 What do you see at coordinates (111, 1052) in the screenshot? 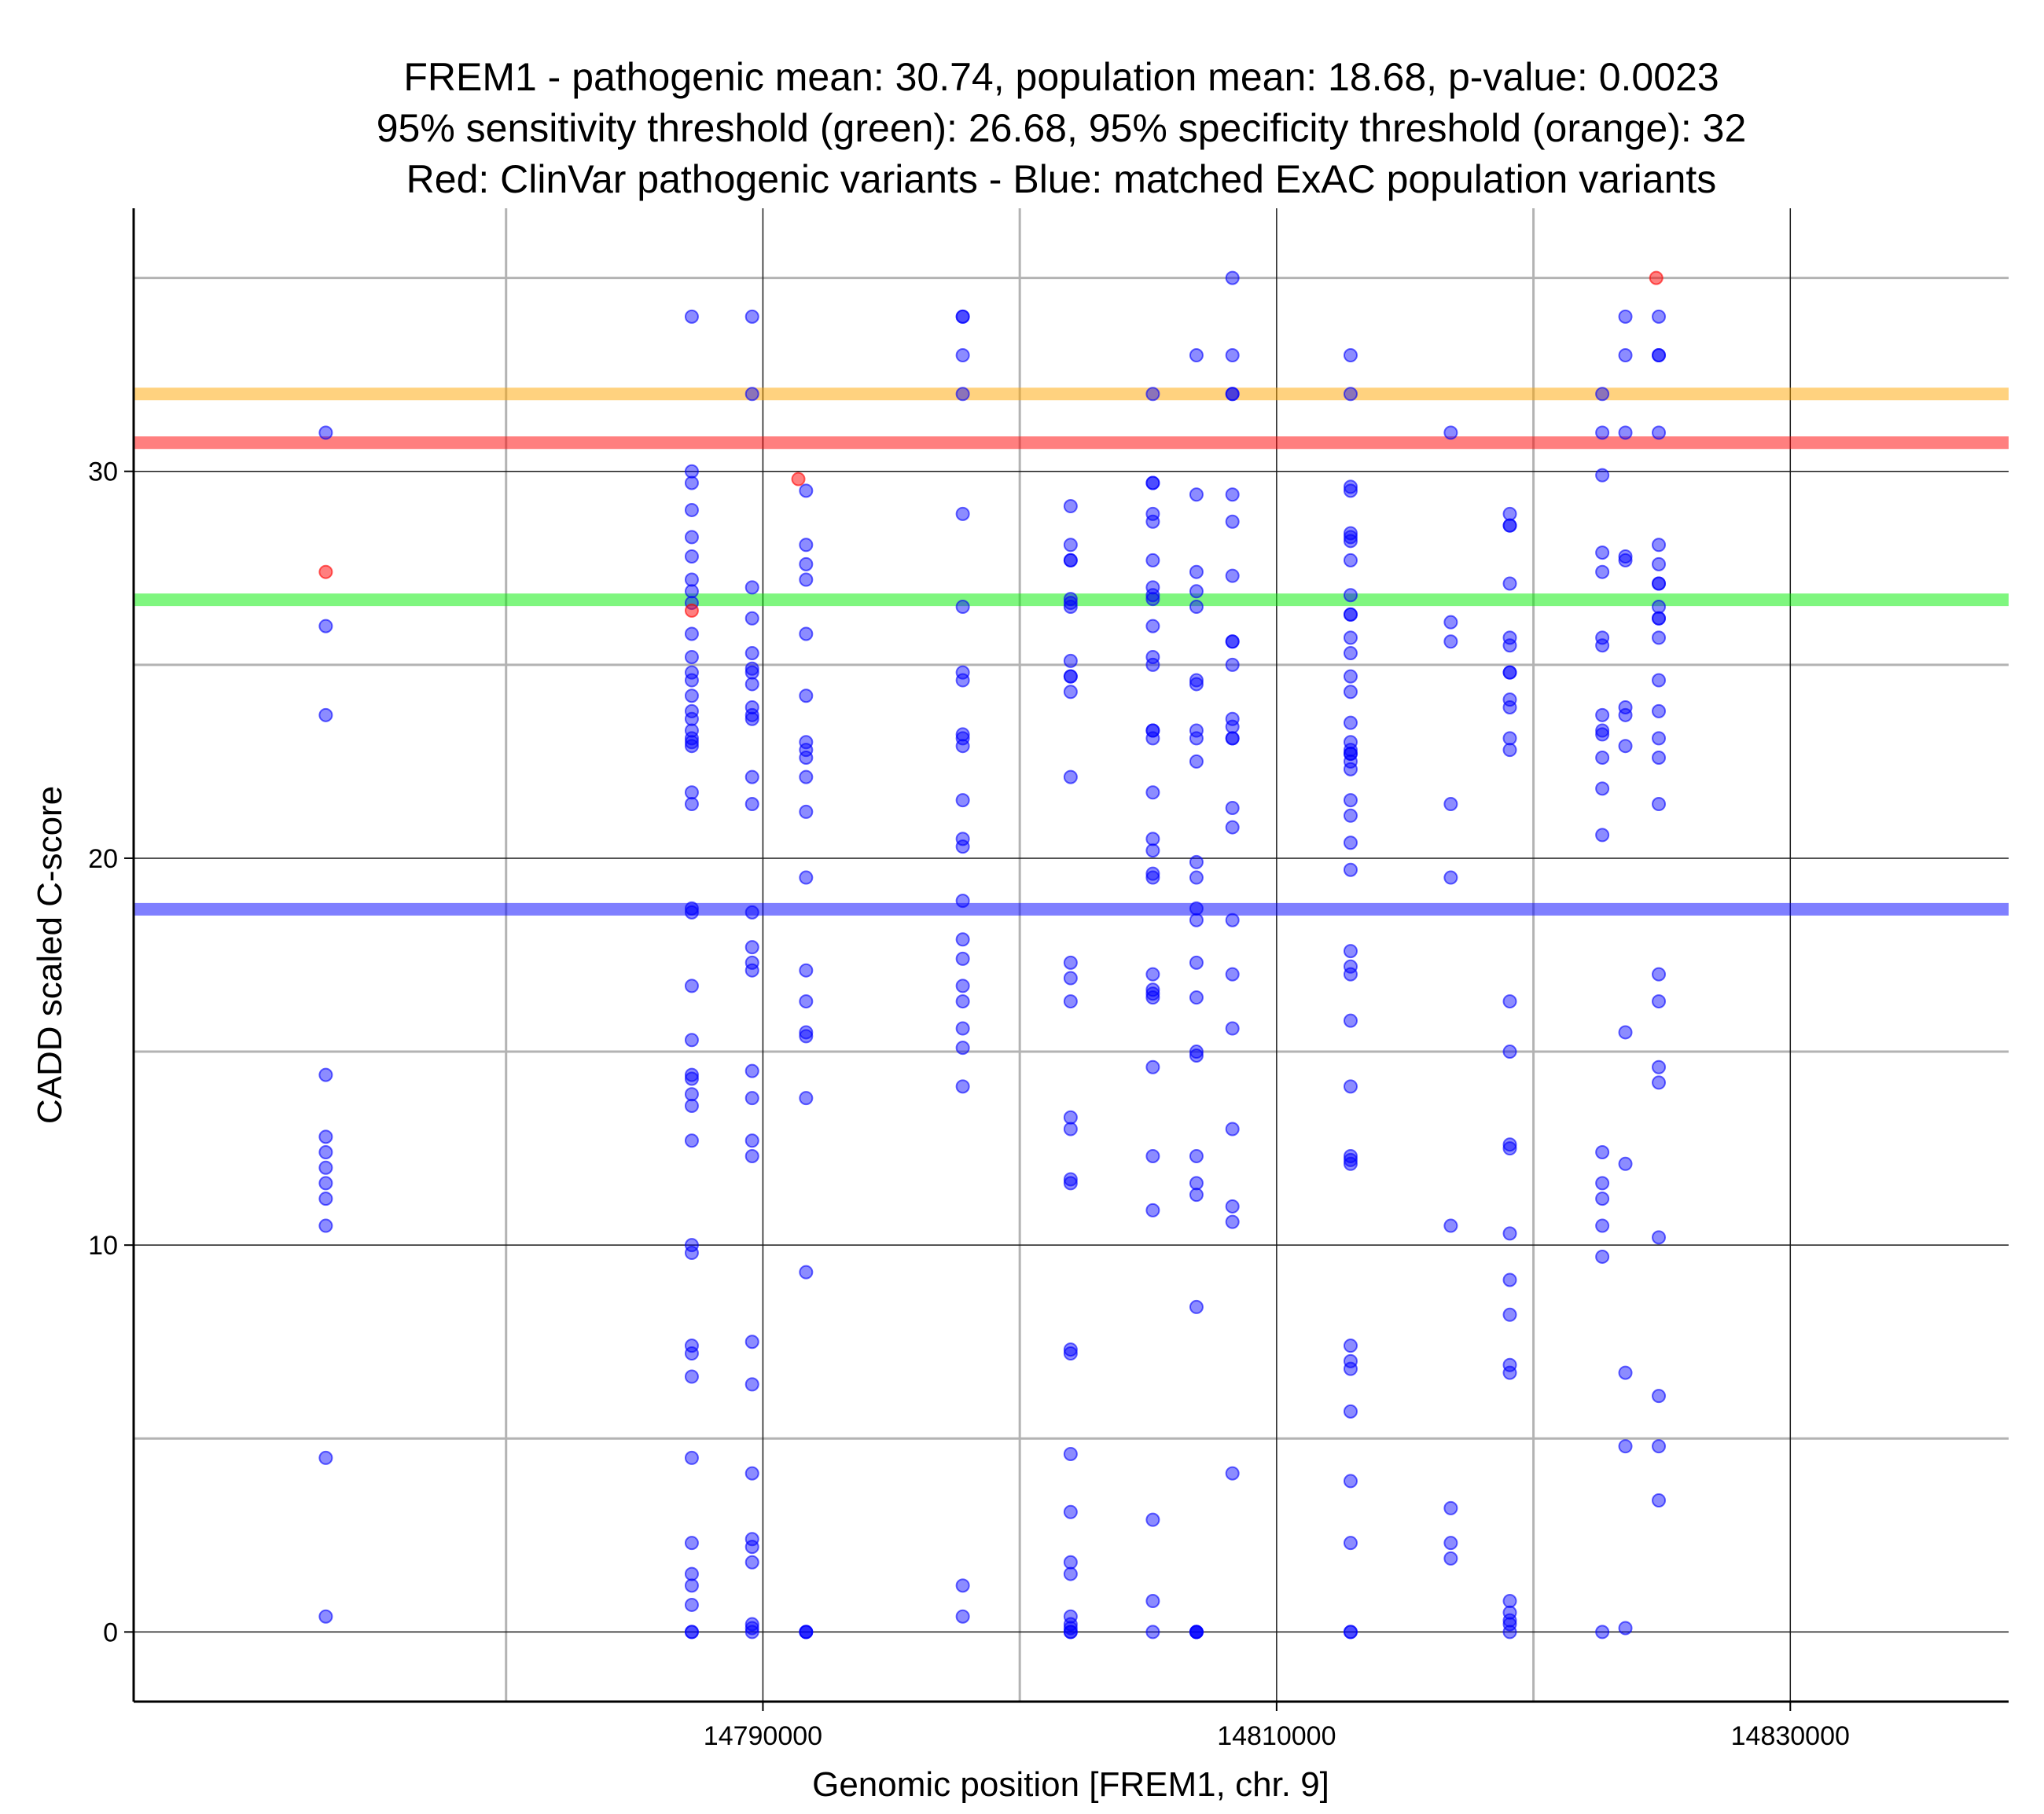
I see `y-axis-ticks: 0 10 20 30` at bounding box center [111, 1052].